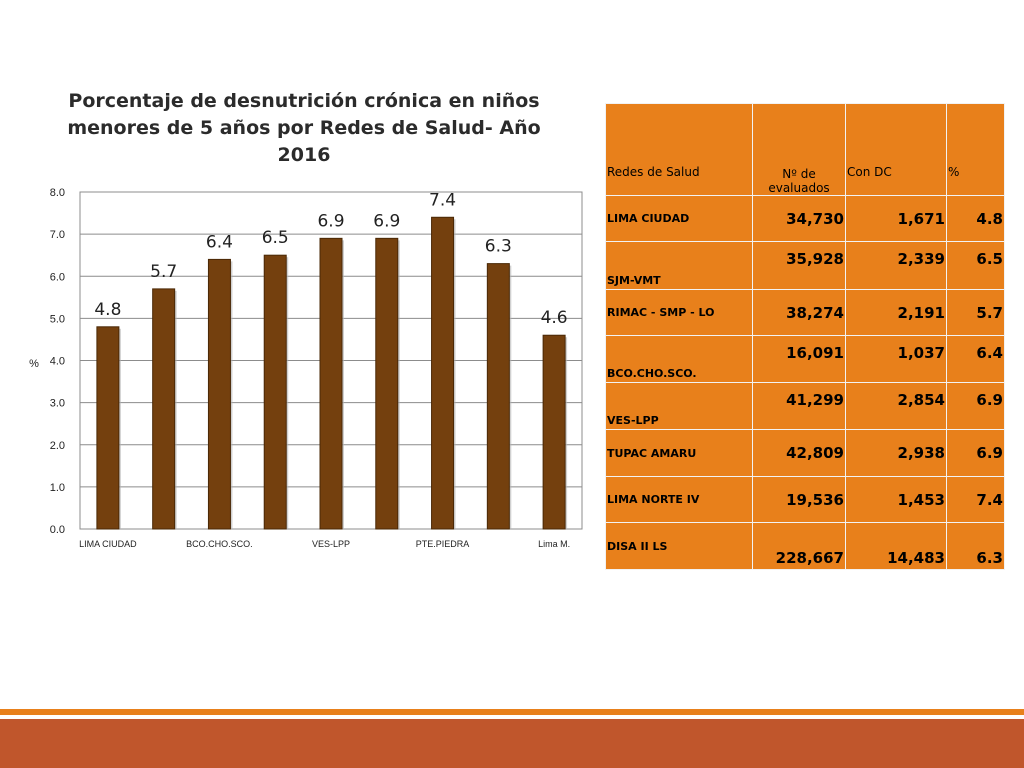 This screenshot has width=1024, height=768. What do you see at coordinates (443, 544) in the screenshot?
I see `x-tick-label: PTE.PIEDRA` at bounding box center [443, 544].